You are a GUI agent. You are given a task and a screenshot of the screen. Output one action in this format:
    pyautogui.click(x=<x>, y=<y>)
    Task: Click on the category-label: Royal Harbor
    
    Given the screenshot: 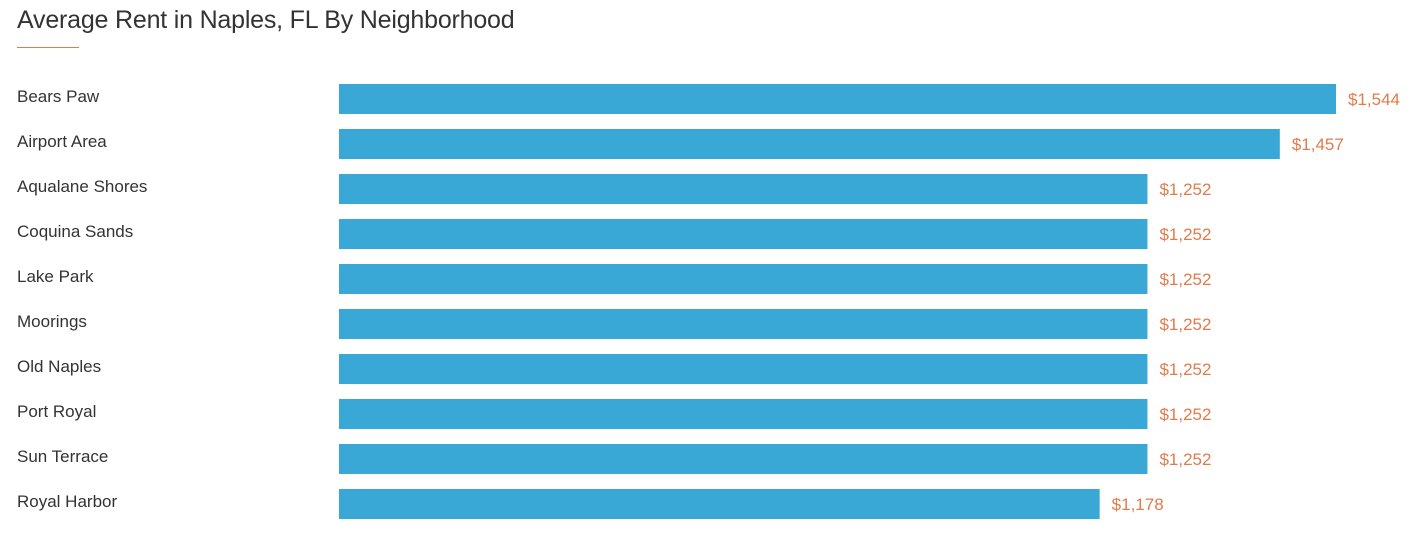 What is the action you would take?
    pyautogui.click(x=67, y=501)
    